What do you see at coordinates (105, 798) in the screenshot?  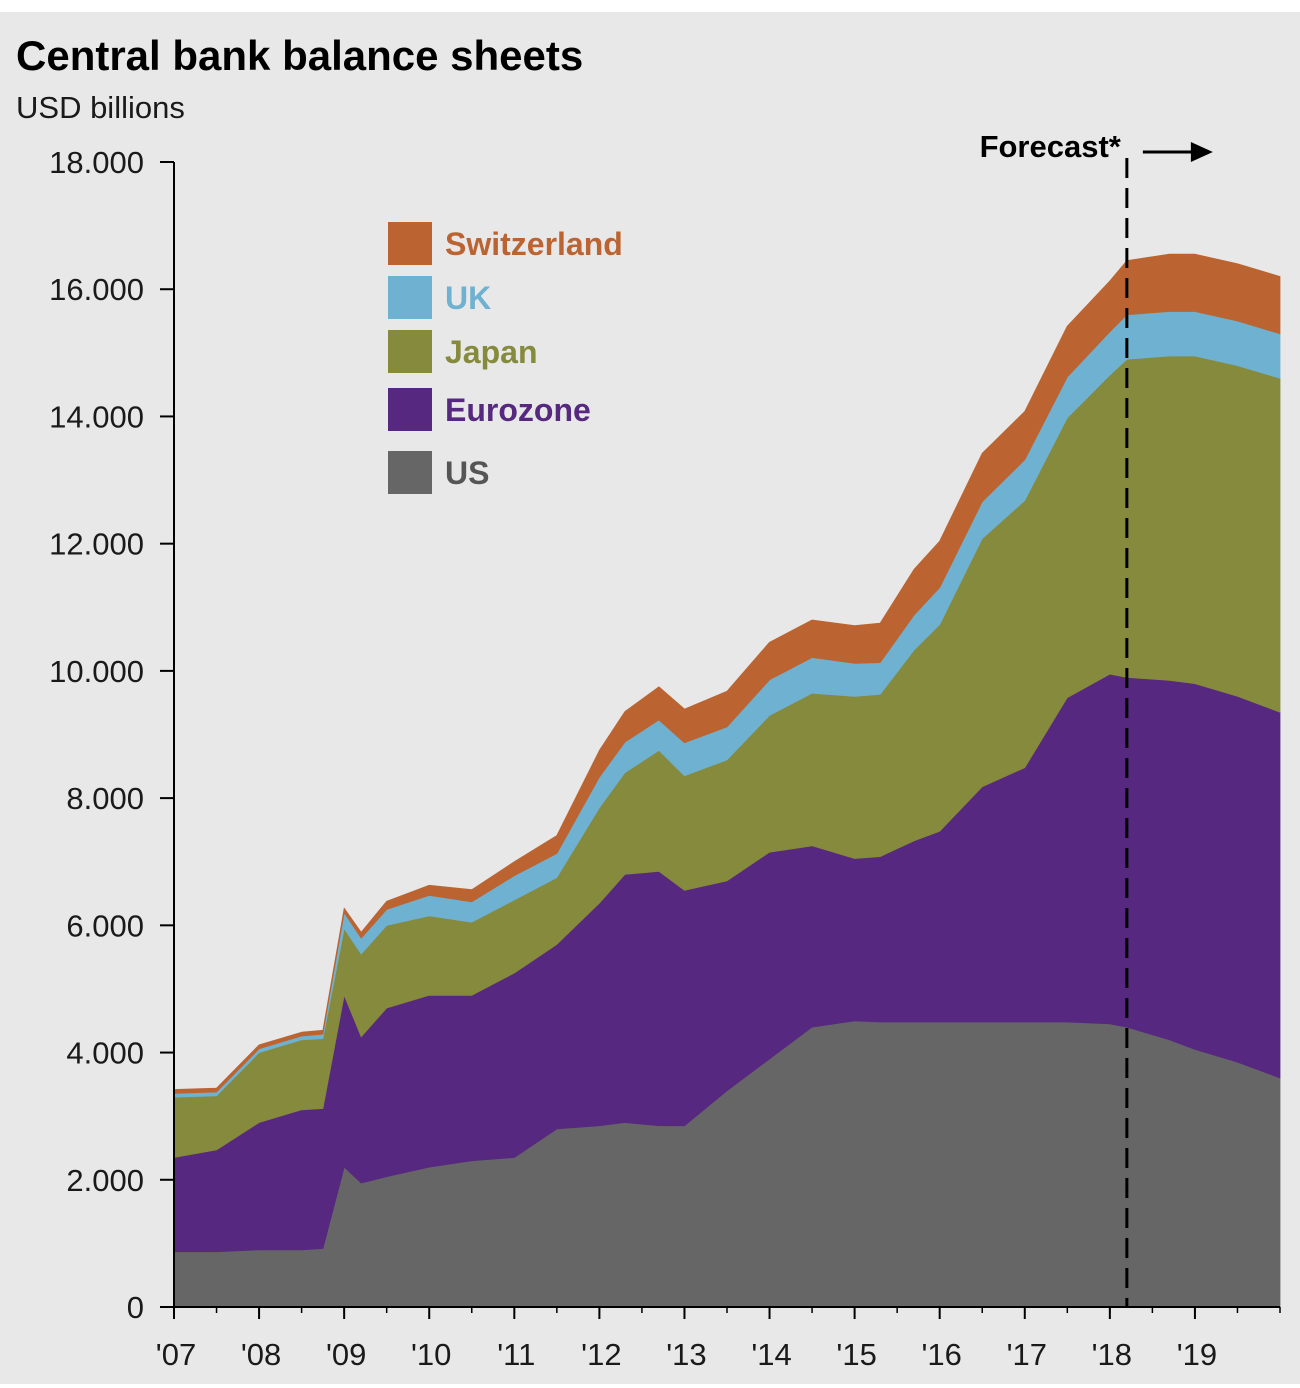 I see `y-tick-label: 8.000` at bounding box center [105, 798].